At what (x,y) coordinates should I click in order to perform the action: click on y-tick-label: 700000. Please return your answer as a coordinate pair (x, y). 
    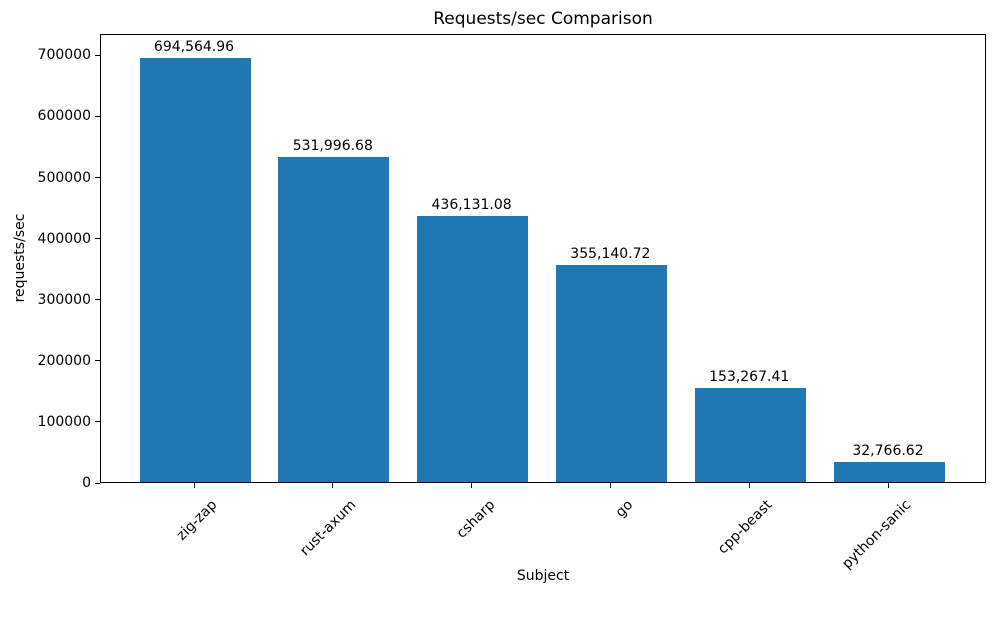
    Looking at the image, I should click on (64, 55).